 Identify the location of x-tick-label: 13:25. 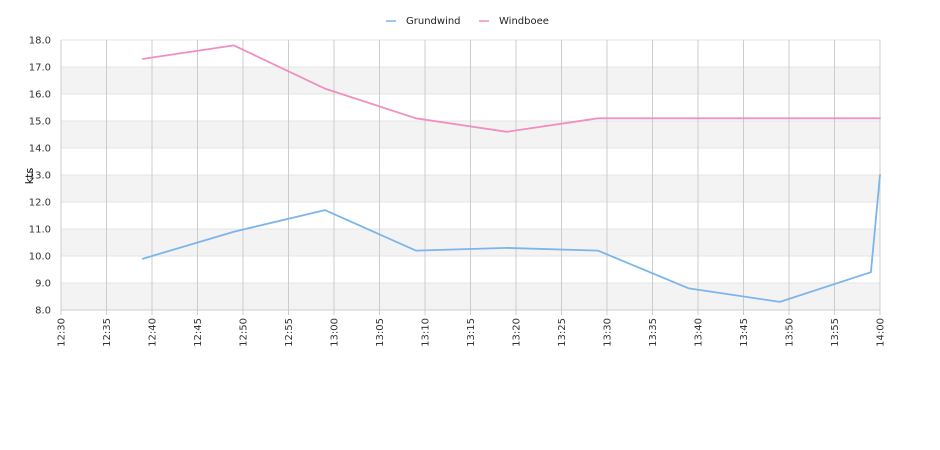
(562, 332).